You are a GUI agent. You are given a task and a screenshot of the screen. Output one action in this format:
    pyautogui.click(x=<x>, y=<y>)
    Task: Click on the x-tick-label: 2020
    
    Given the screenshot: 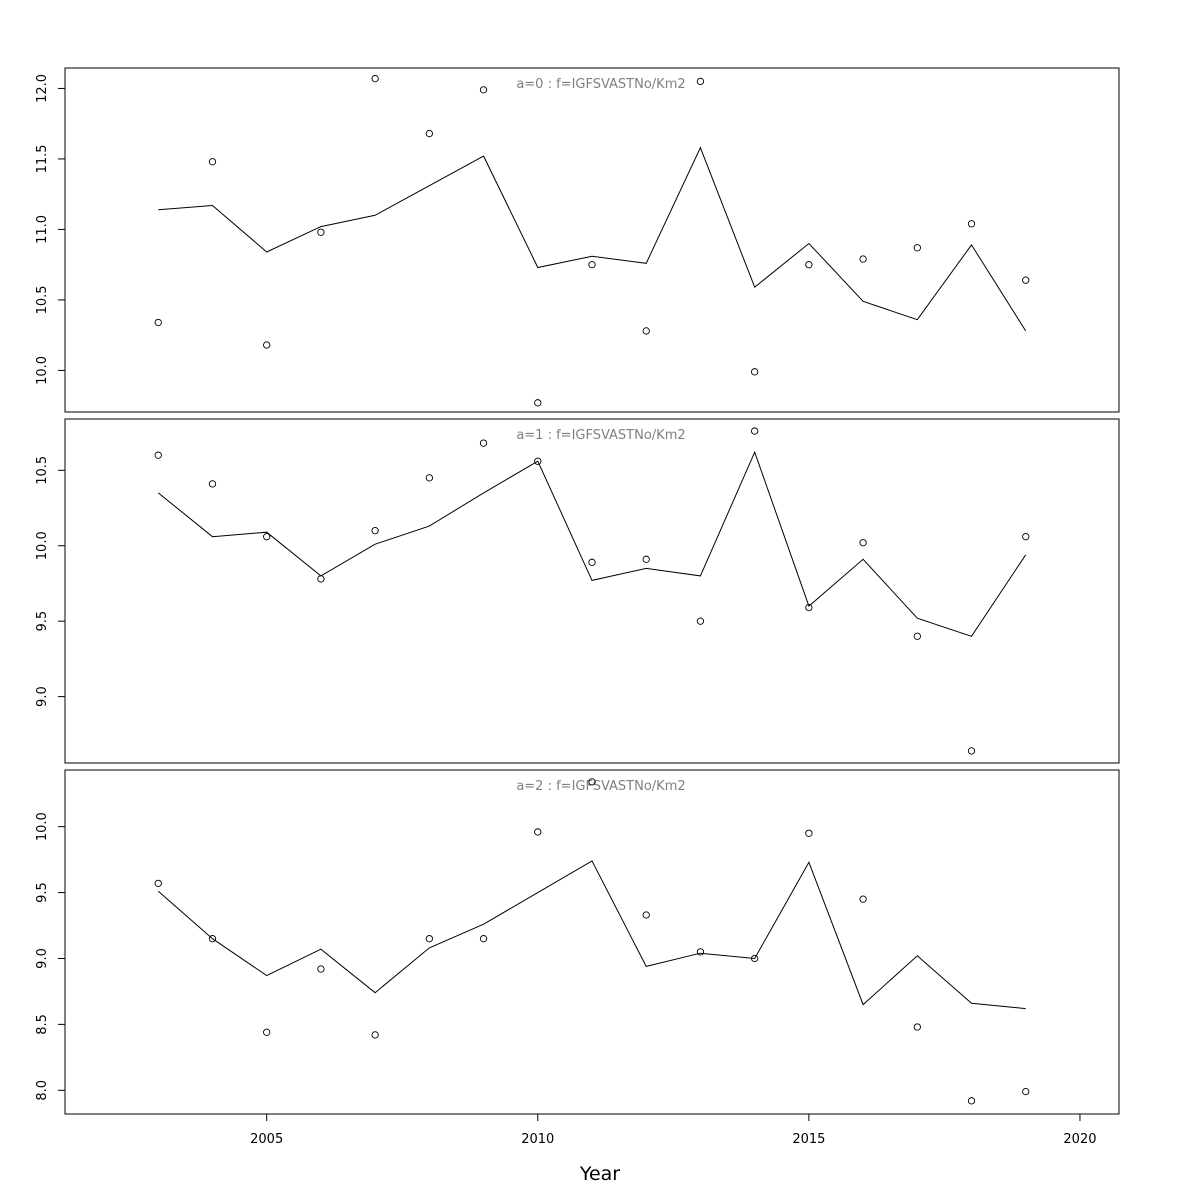 What is the action you would take?
    pyautogui.click(x=1079, y=1139)
    